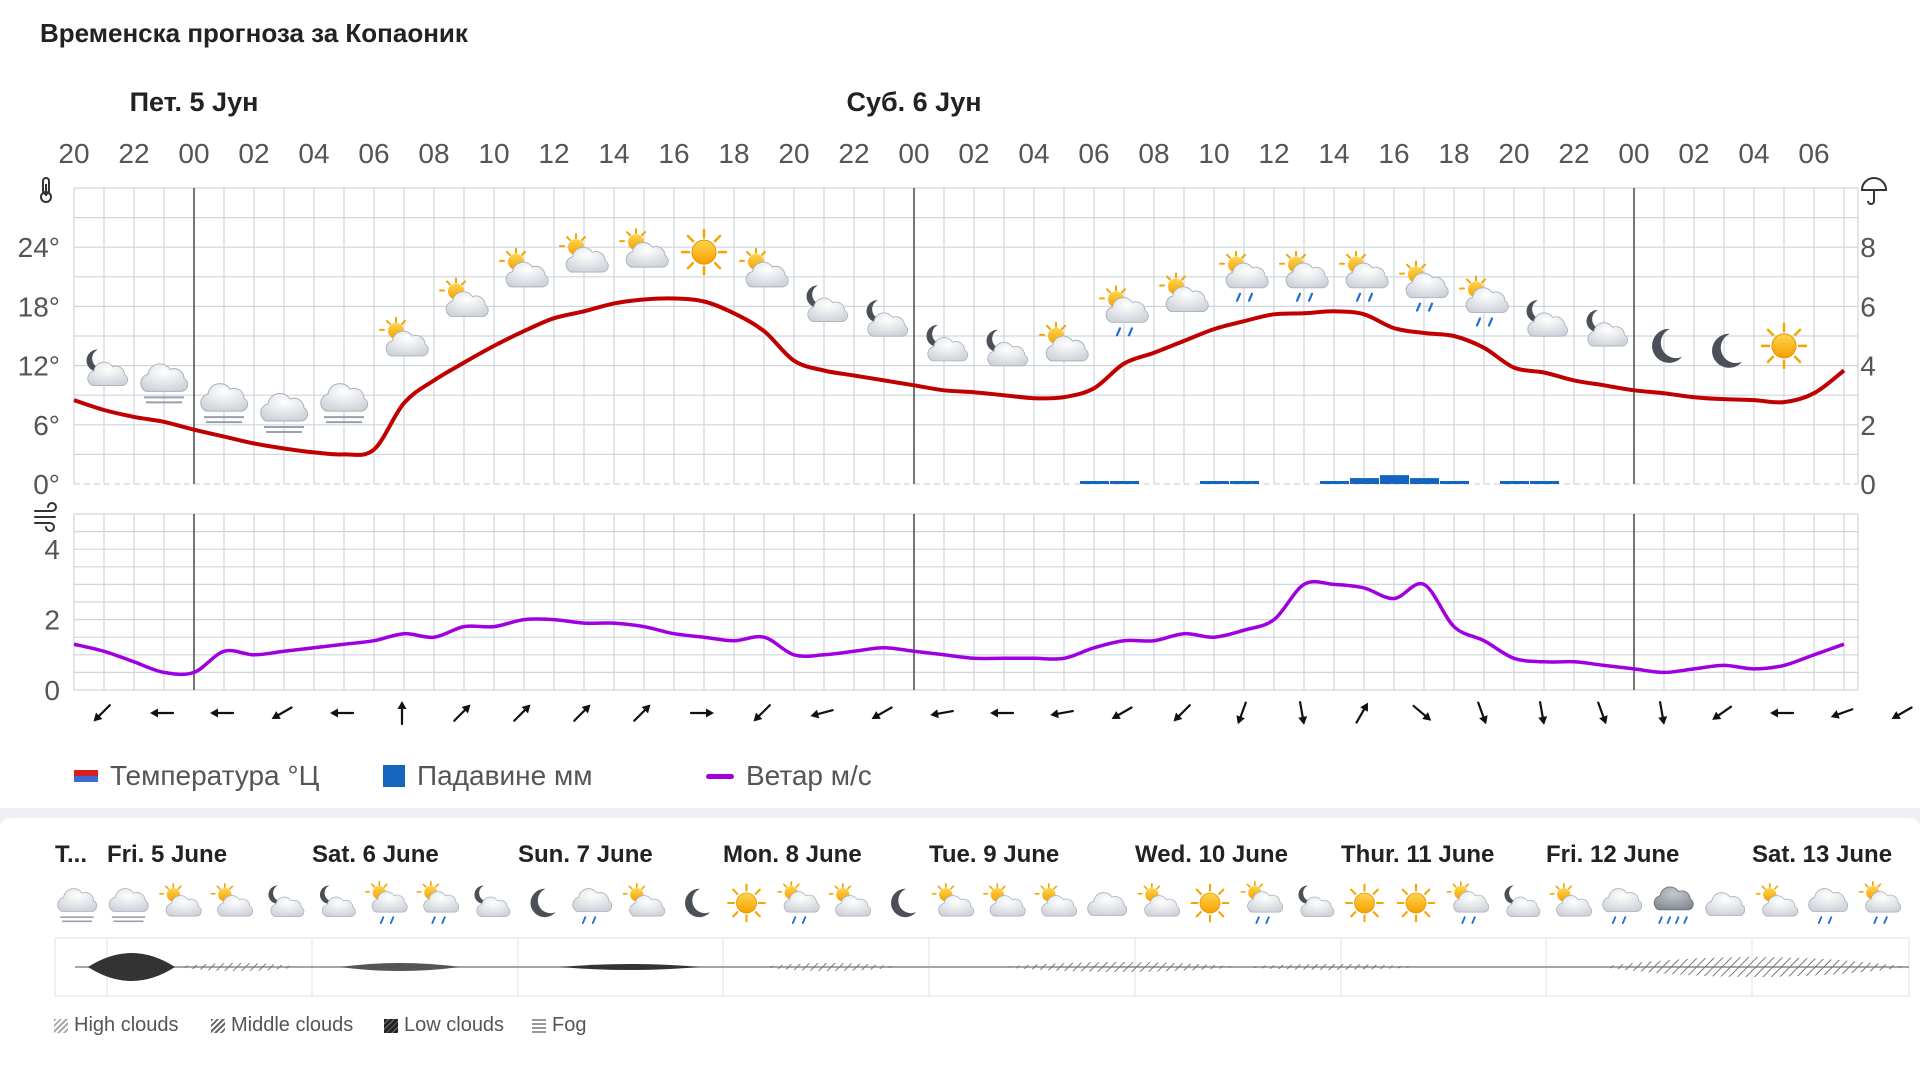 This screenshot has width=1920, height=1080. What do you see at coordinates (126, 1025) in the screenshot?
I see `high-clouds-label: High clouds` at bounding box center [126, 1025].